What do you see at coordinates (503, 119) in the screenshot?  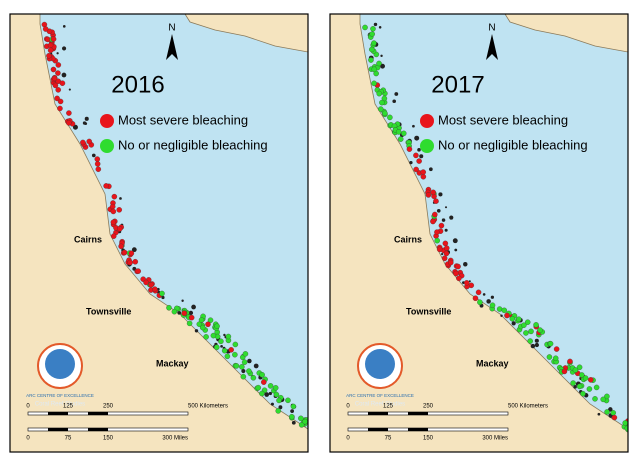 I see `legend-label: Most severe bleaching` at bounding box center [503, 119].